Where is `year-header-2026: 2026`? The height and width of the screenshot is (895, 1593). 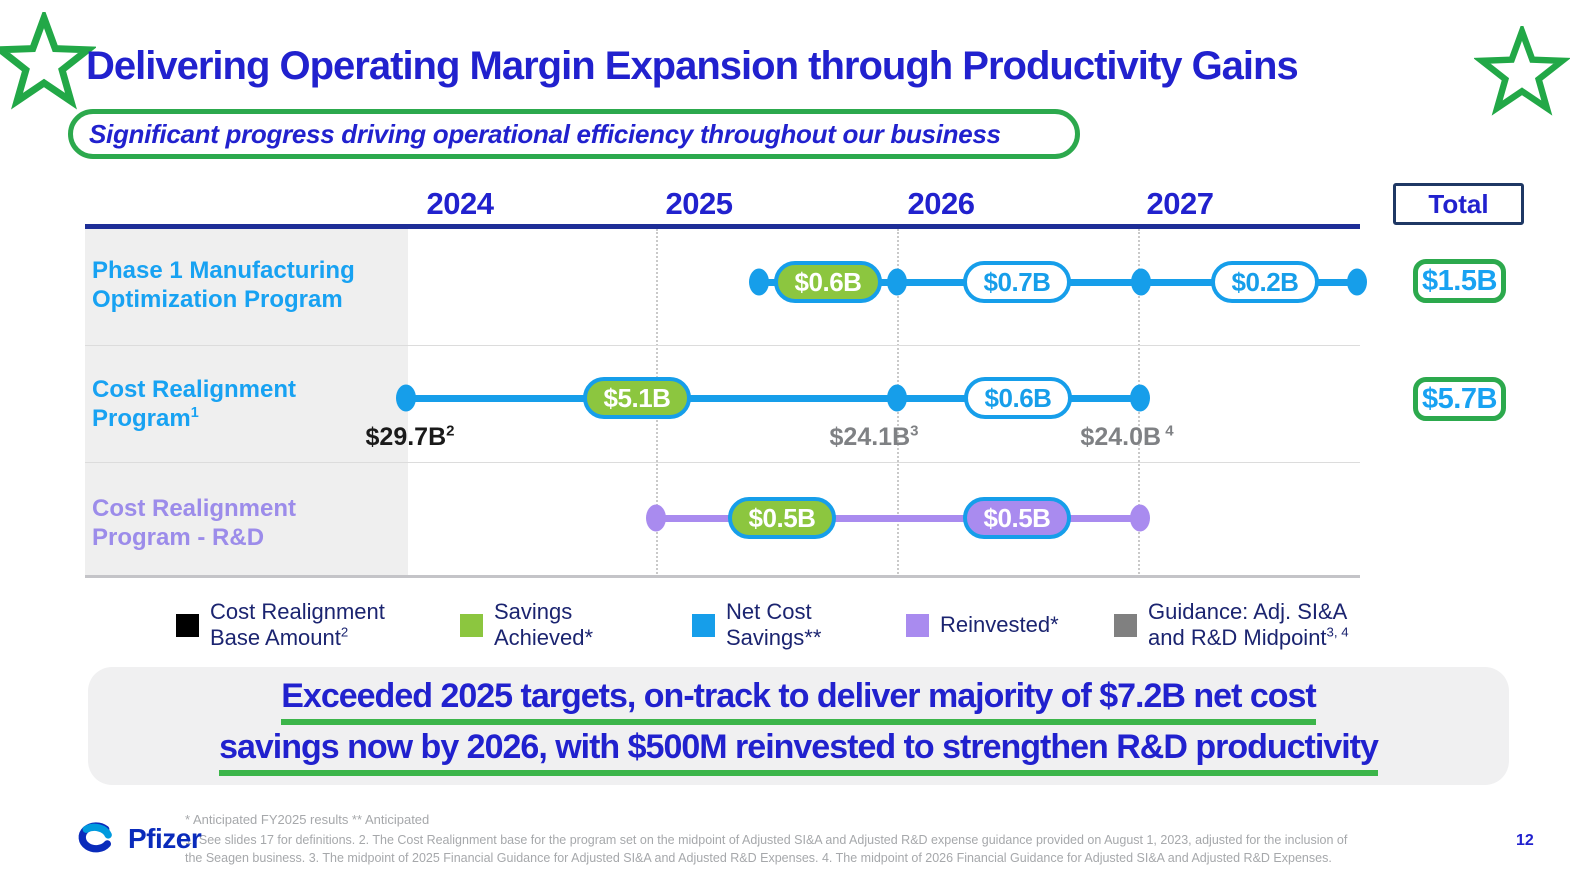
year-header-2026: 2026 is located at coordinates (941, 203).